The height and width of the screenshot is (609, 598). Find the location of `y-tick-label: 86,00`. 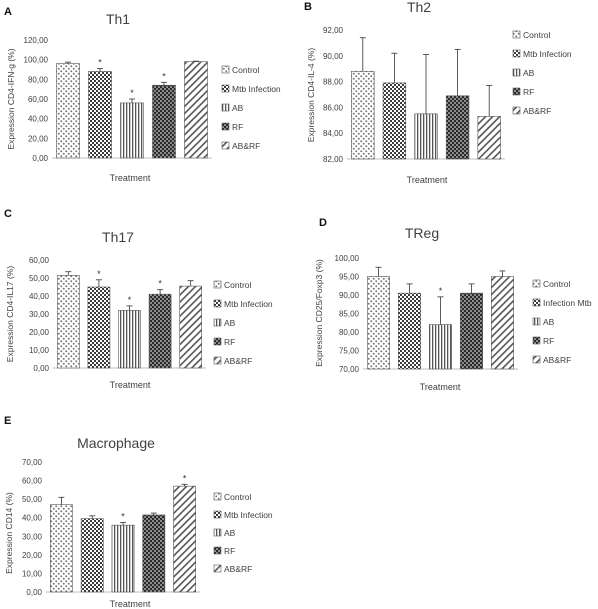

y-tick-label: 86,00 is located at coordinates (333, 107).